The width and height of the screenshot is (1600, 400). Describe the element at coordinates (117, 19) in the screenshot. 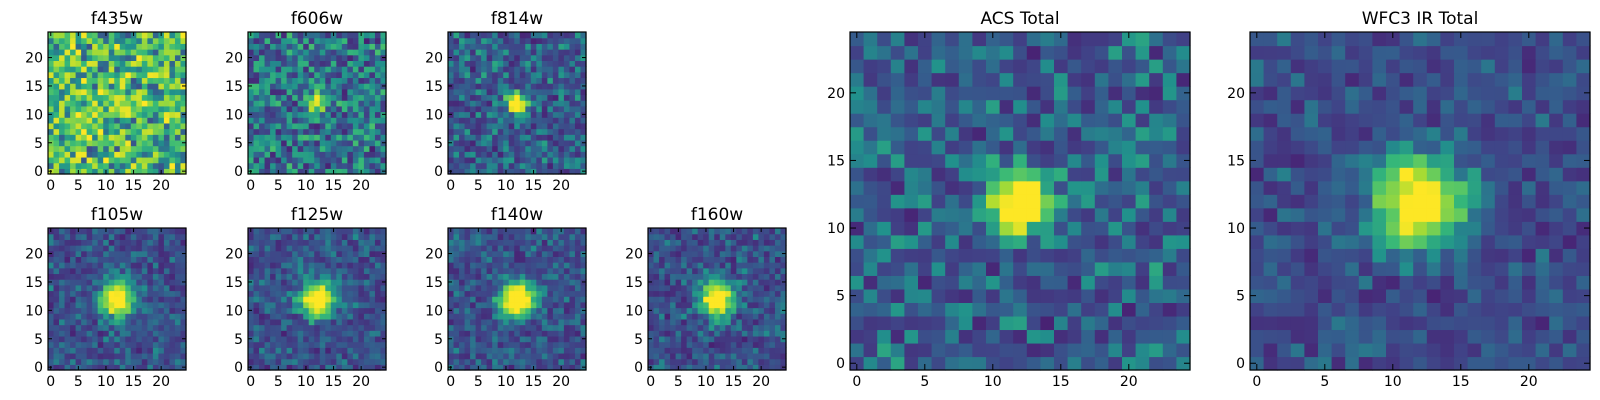

I see `panel-title: f435w` at that location.